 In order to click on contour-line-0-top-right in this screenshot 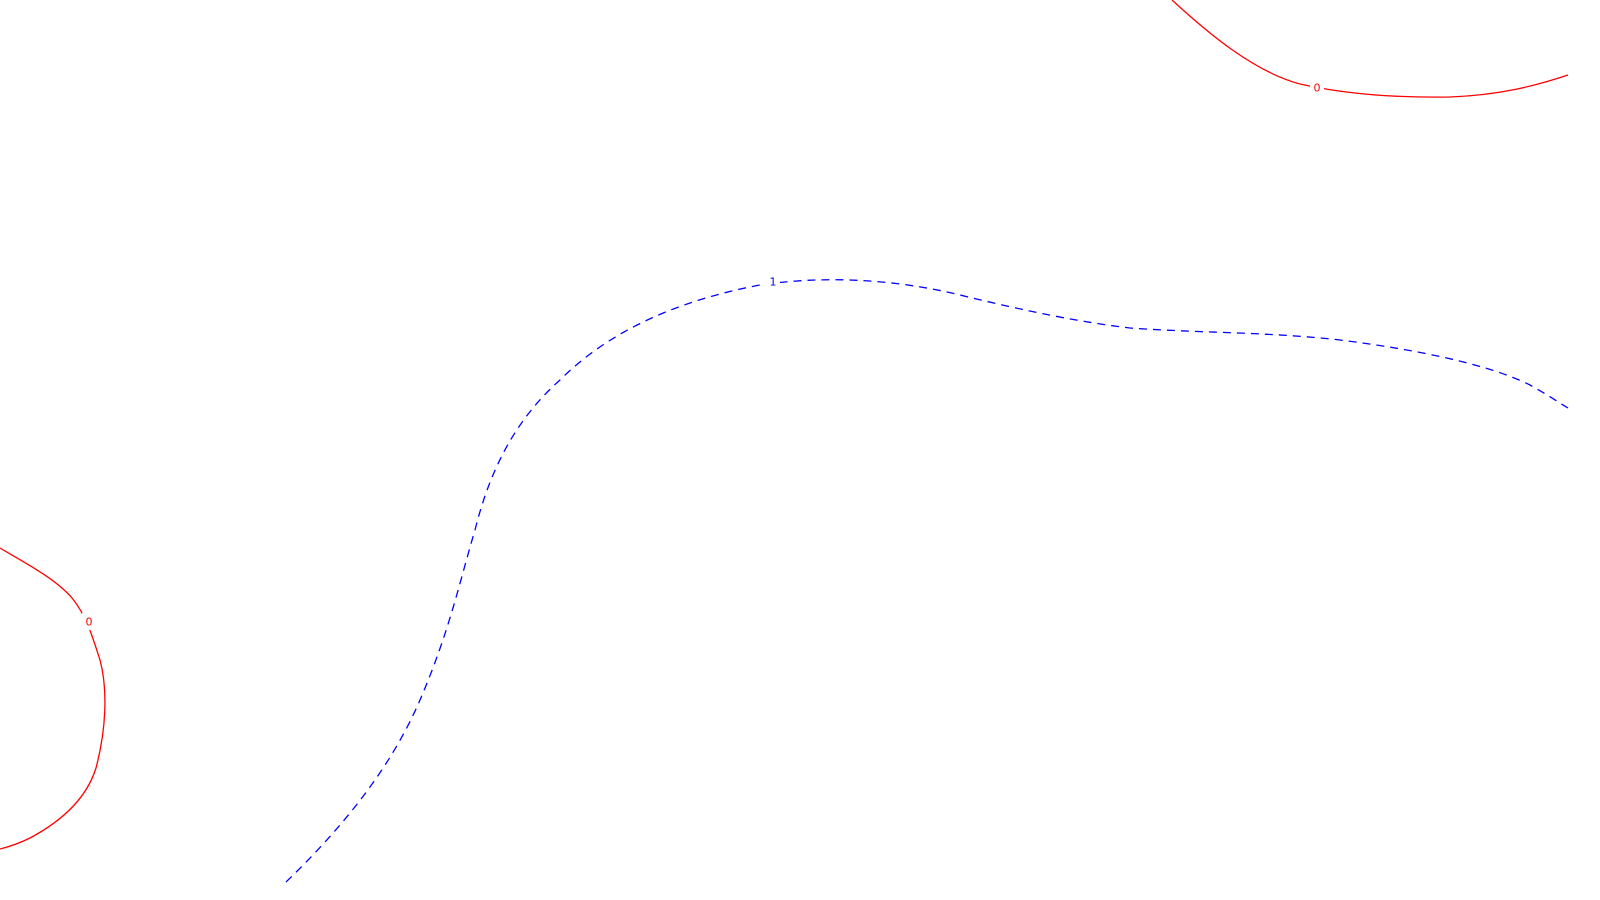, I will do `click(1370, 49)`.